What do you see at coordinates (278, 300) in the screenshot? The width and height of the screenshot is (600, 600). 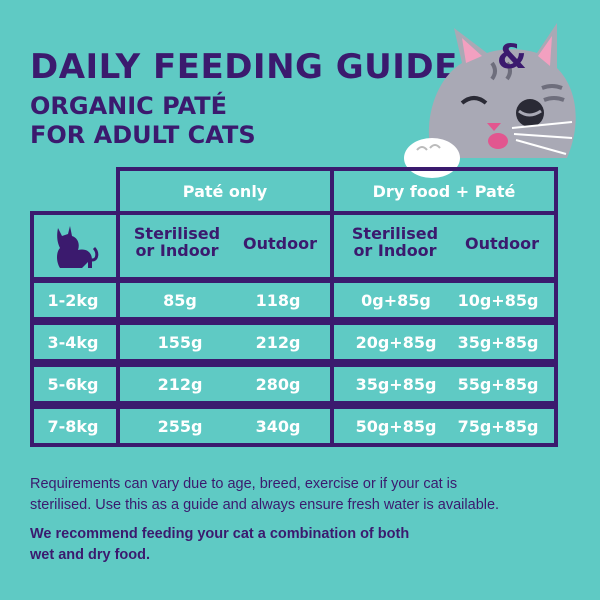 I see `table-cell: 118g` at bounding box center [278, 300].